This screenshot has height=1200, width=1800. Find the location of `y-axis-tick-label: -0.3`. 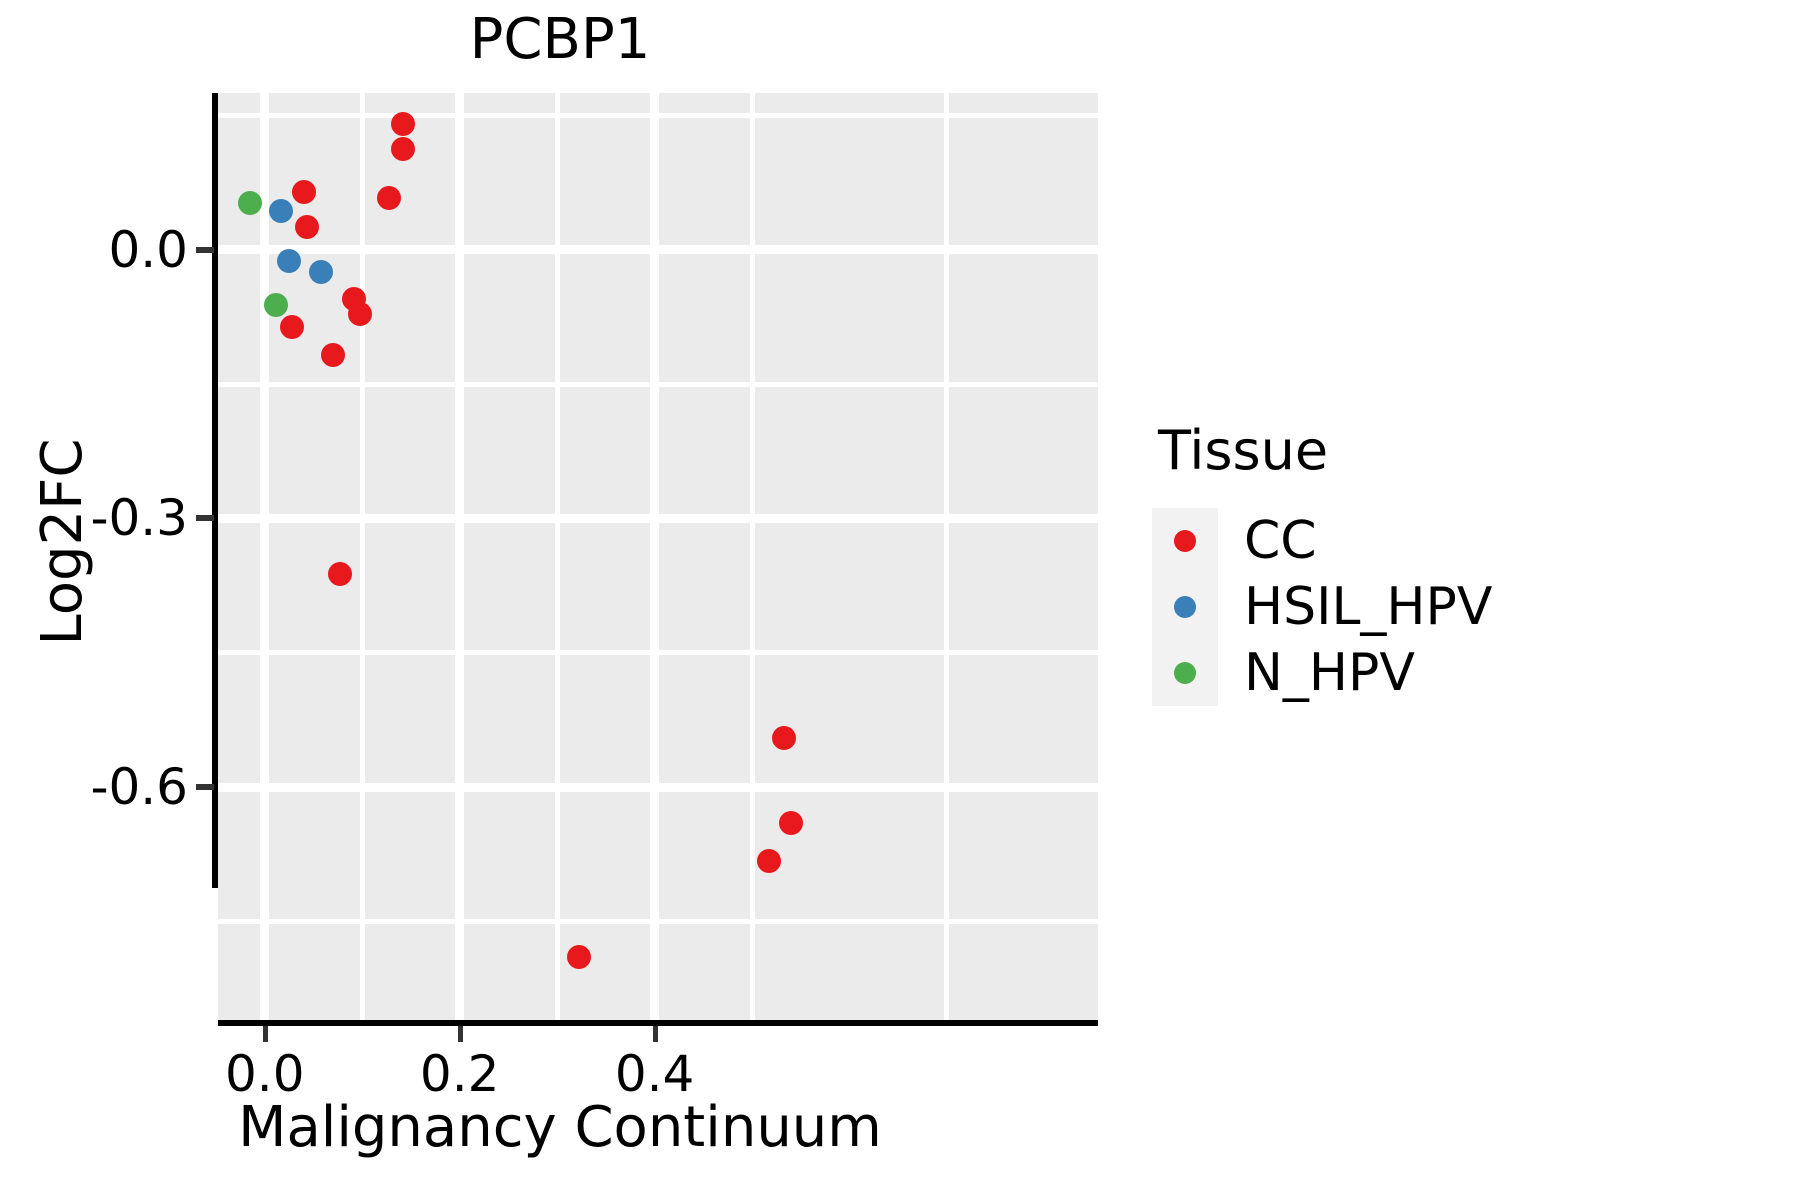

y-axis-tick-label: -0.3 is located at coordinates (139, 518).